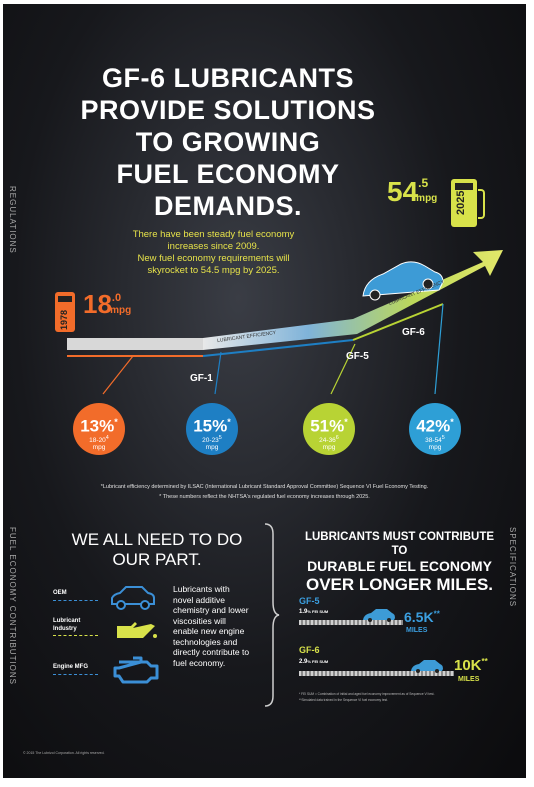 This screenshot has width=534, height=787. I want to click on percent-circle-4: 42%* 38-545 mpg, so click(435, 429).